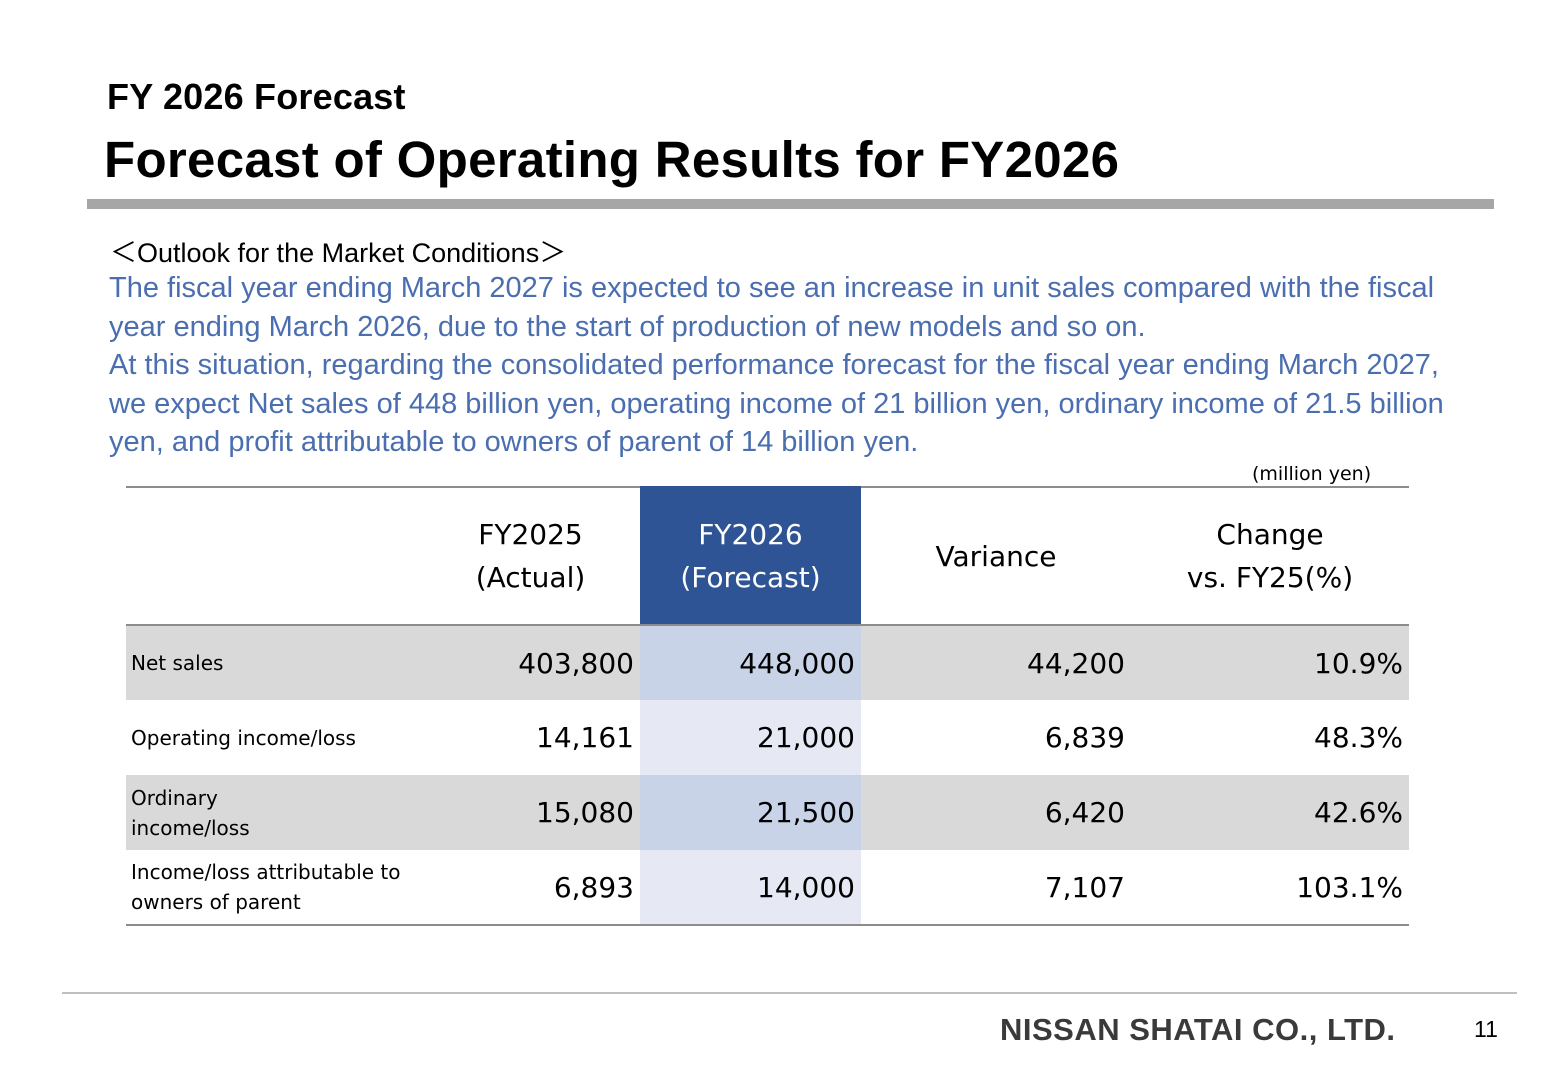  I want to click on cell-change: 42.6%, so click(1270, 812).